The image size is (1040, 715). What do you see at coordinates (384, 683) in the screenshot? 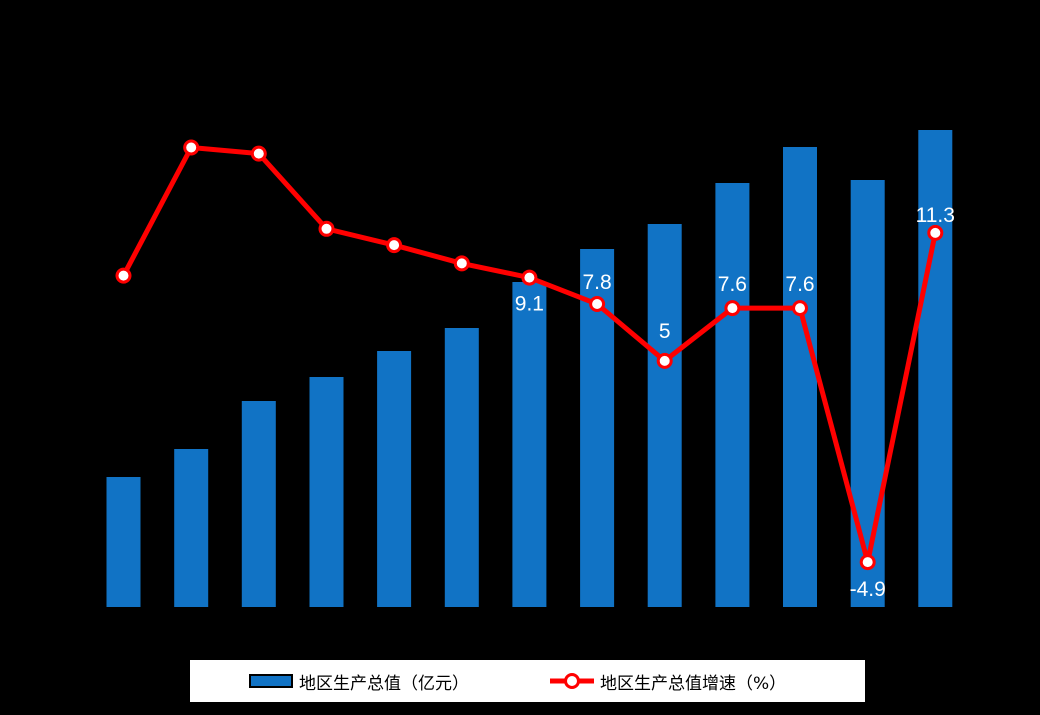
I see `bar-series-label: 地区生产总值（亿元）` at bounding box center [384, 683].